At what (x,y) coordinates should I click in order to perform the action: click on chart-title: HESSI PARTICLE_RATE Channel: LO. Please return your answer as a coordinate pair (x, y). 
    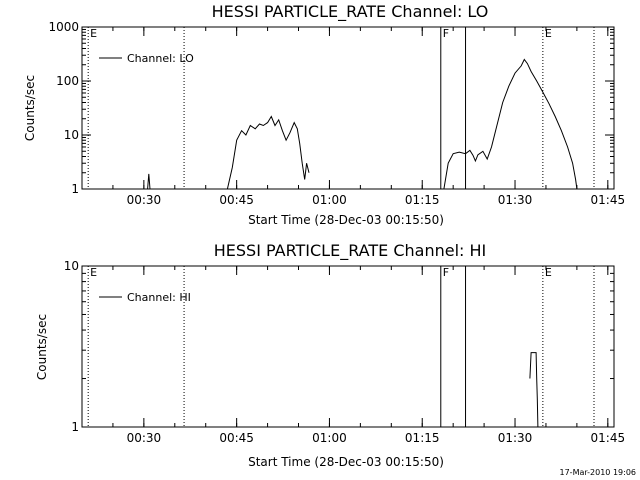
    Looking at the image, I should click on (350, 12).